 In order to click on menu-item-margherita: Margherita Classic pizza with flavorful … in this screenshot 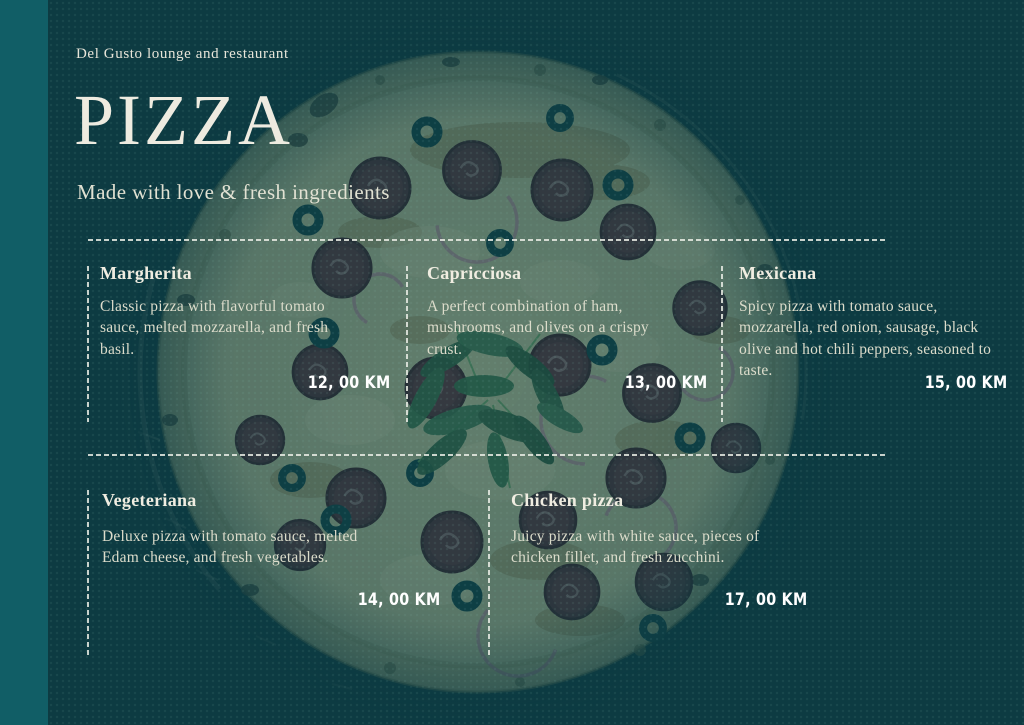, I will do `click(245, 329)`.